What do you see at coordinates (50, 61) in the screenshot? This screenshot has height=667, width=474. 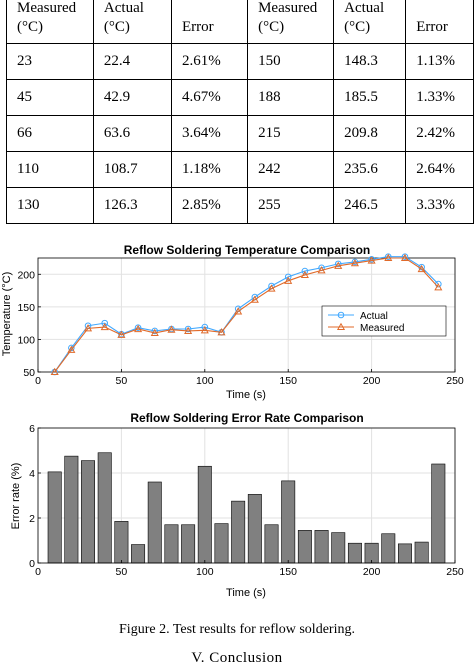 I see `table-cell: 23` at bounding box center [50, 61].